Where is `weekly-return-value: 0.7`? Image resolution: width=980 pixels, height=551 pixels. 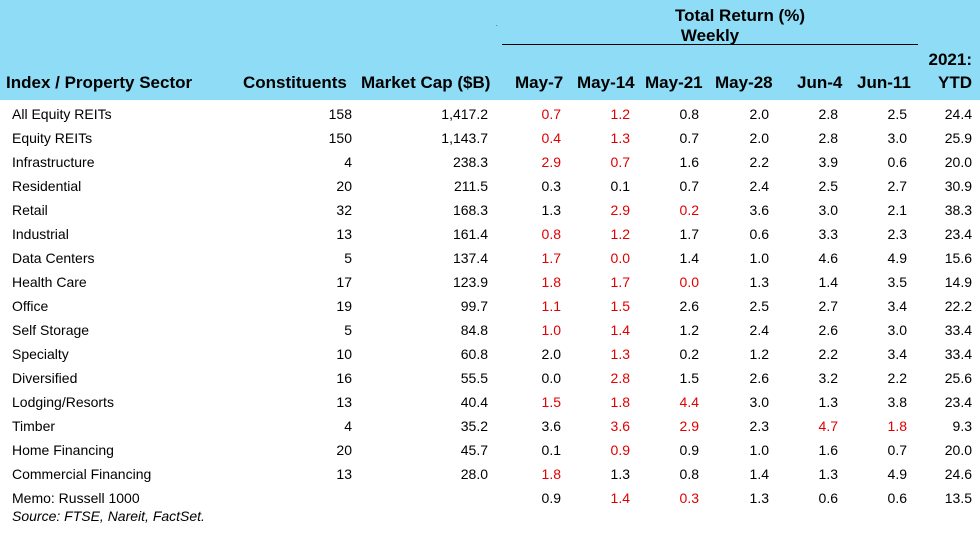 weekly-return-value: 0.7 is located at coordinates (897, 450).